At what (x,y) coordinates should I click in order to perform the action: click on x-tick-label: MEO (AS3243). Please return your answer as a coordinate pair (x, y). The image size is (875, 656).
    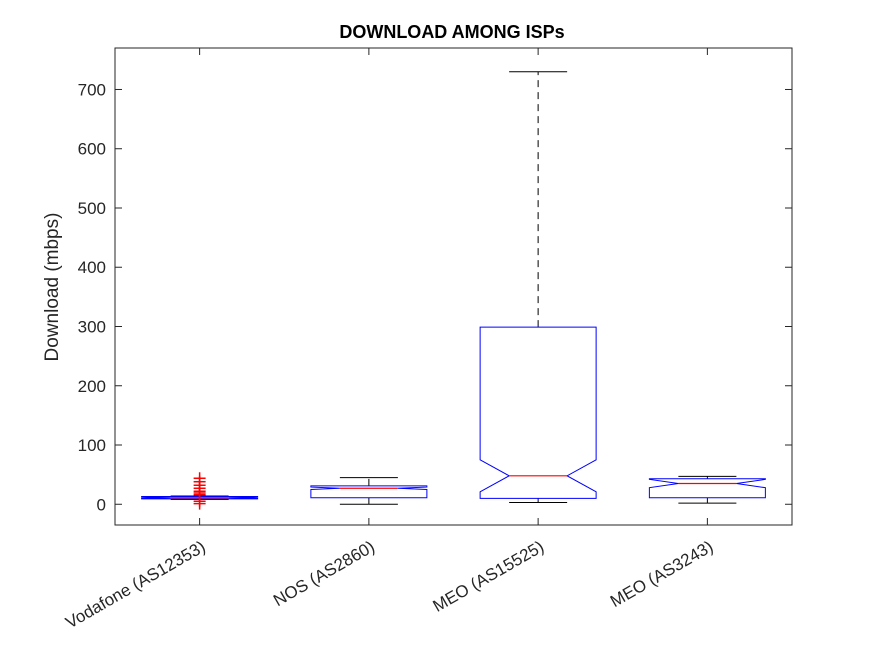
    Looking at the image, I should click on (661, 574).